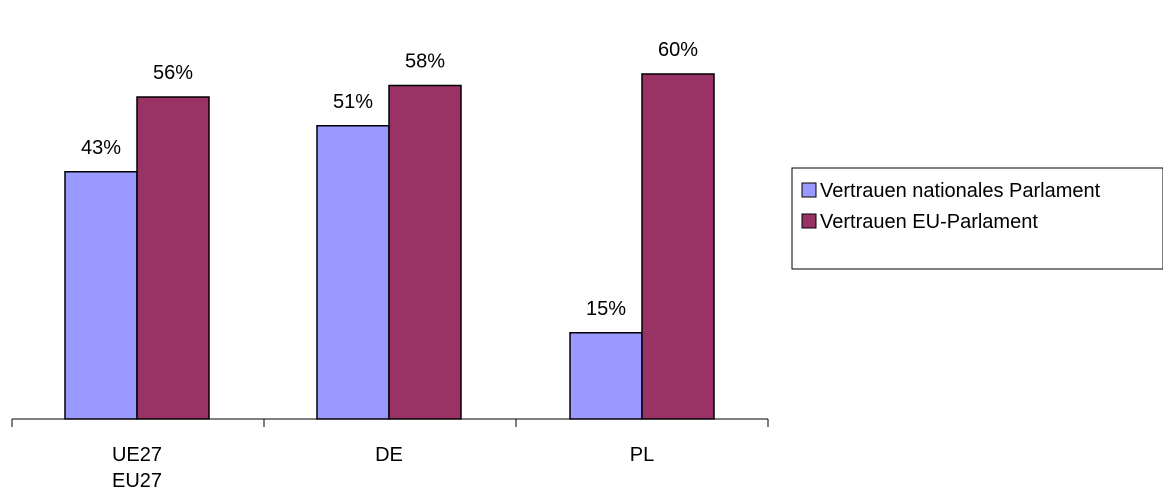  I want to click on x-tick-label-1-0: DE, so click(389, 455).